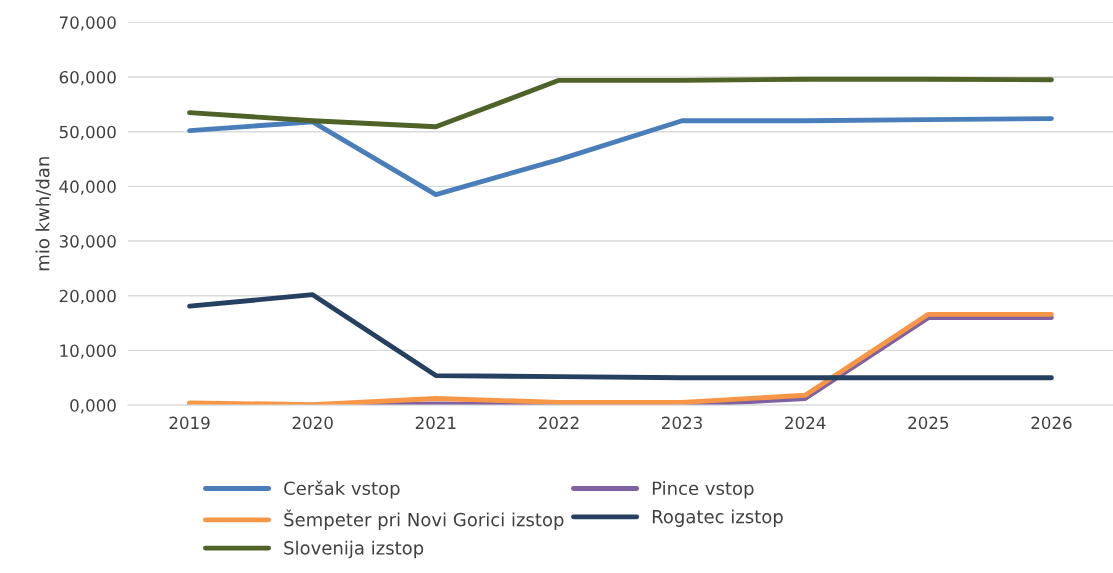 The image size is (1113, 573). I want to click on x-tick-label: 2022, so click(558, 423).